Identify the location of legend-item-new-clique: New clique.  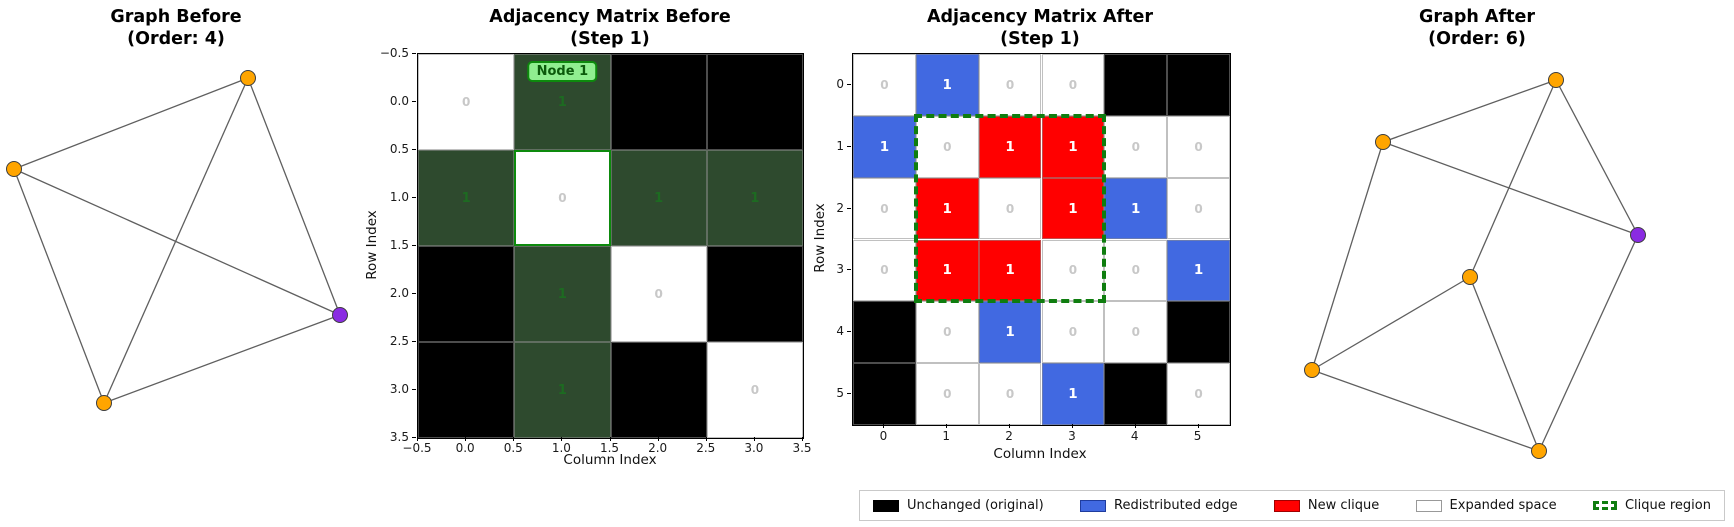
(1326, 505).